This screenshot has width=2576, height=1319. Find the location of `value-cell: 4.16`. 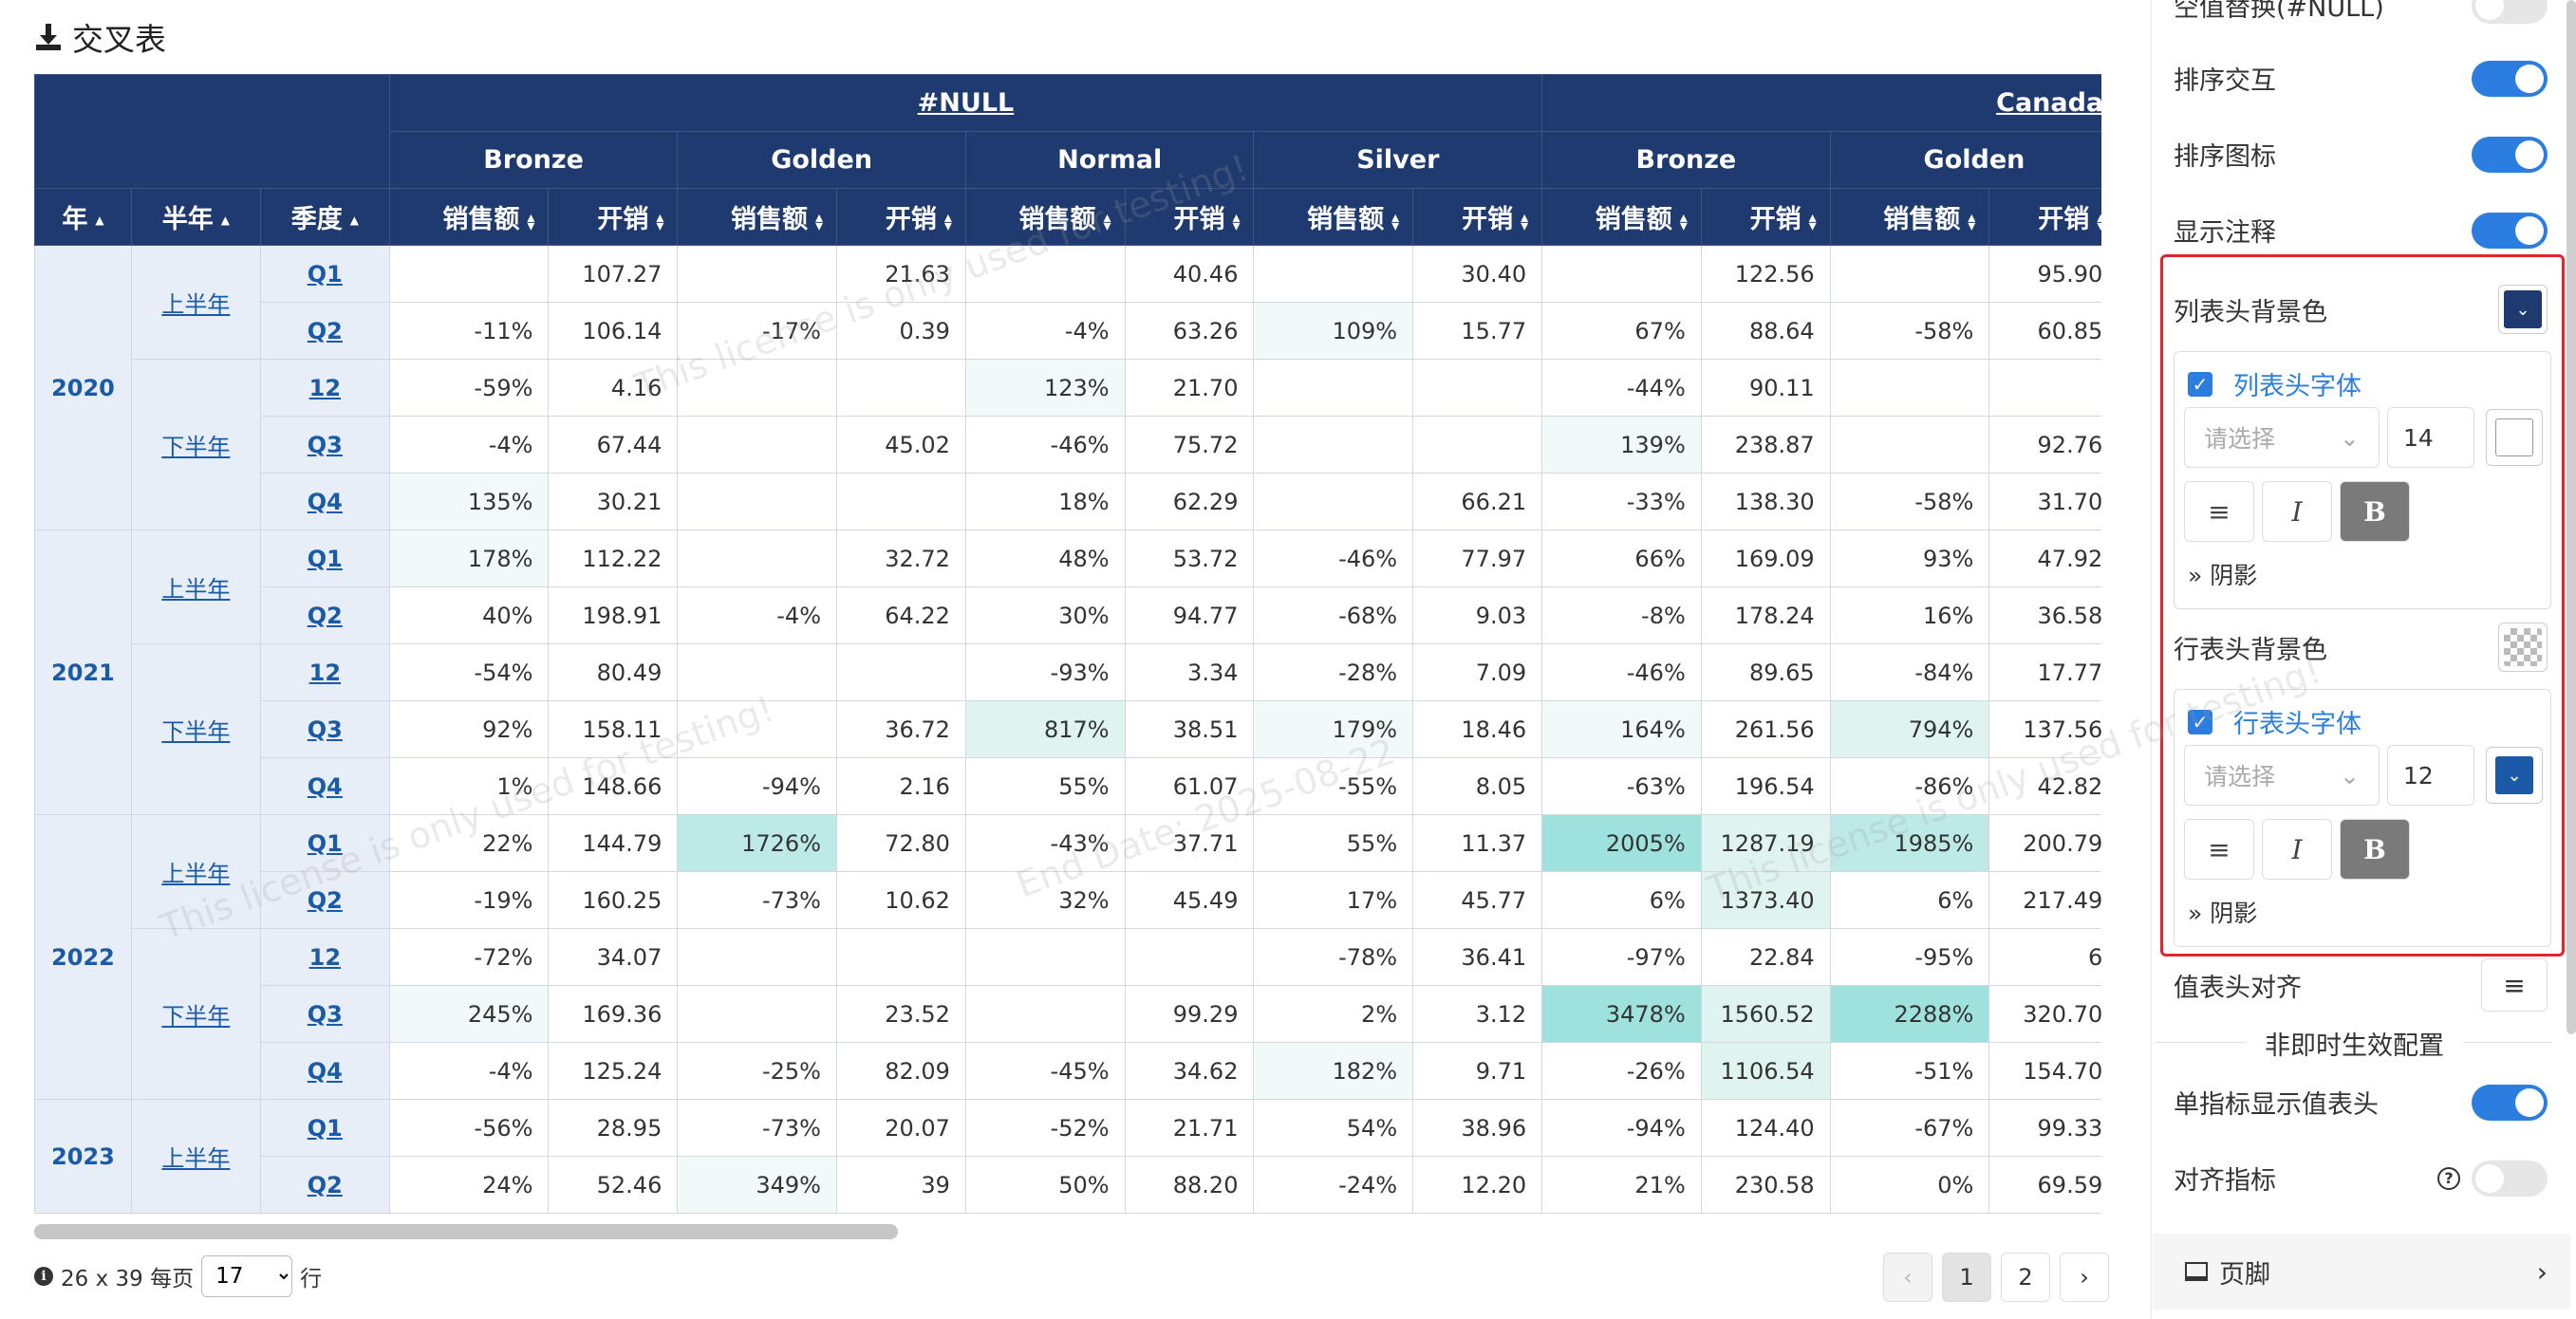

value-cell: 4.16 is located at coordinates (613, 388).